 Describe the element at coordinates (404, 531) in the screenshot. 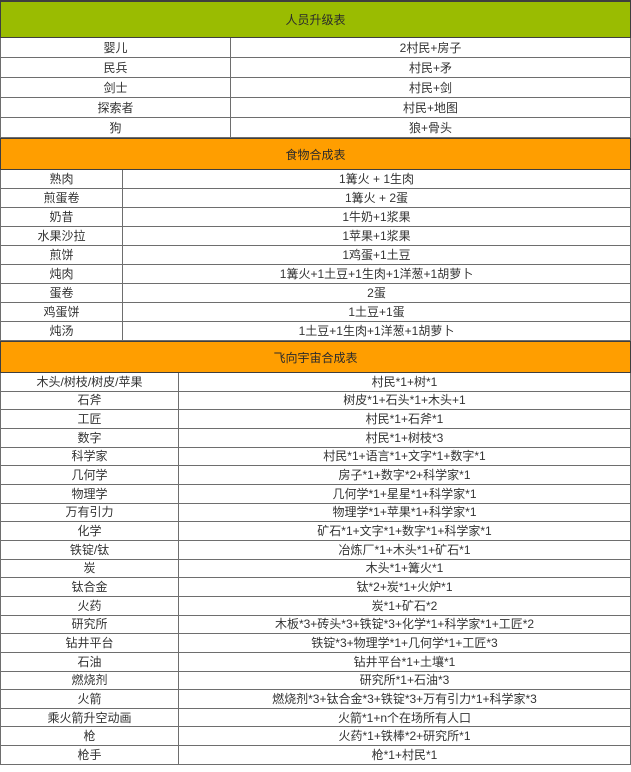

I see `recipe-cell: 矿石*1+文字*1+数字*1+科学家*1` at that location.